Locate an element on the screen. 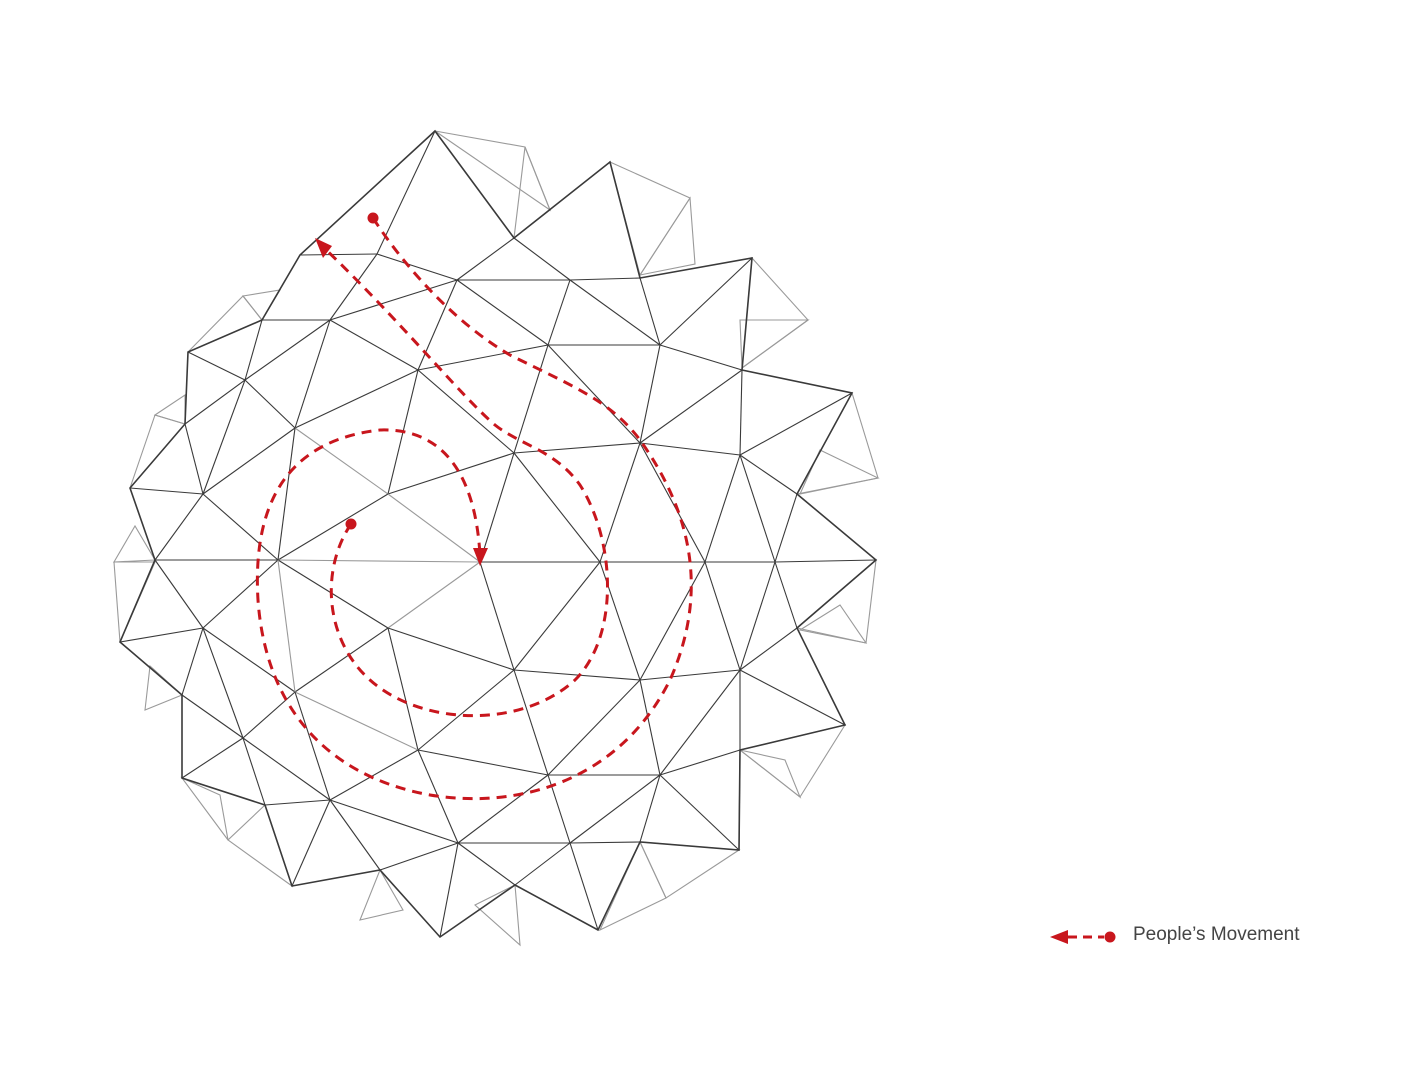 The height and width of the screenshot is (1069, 1417). movement-start-dot-inner is located at coordinates (351, 524).